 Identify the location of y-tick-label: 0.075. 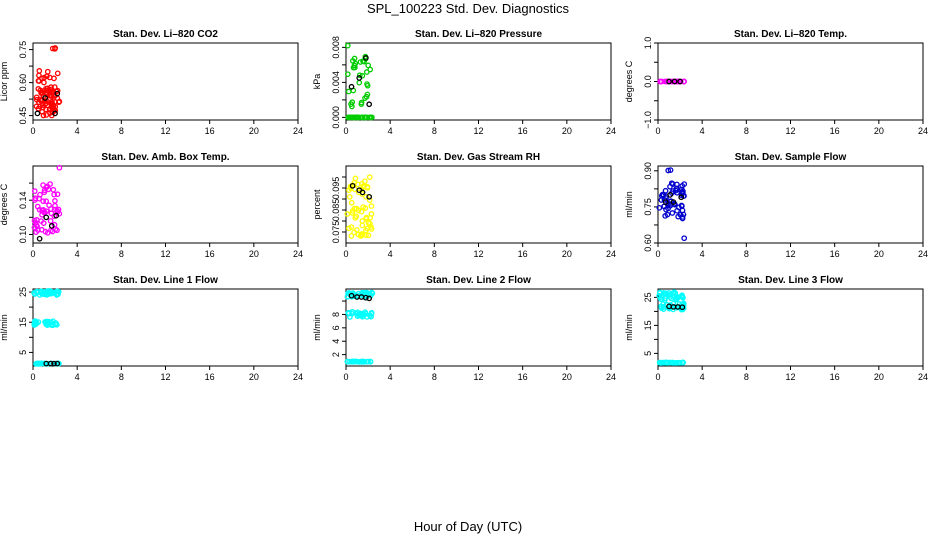
(336, 232).